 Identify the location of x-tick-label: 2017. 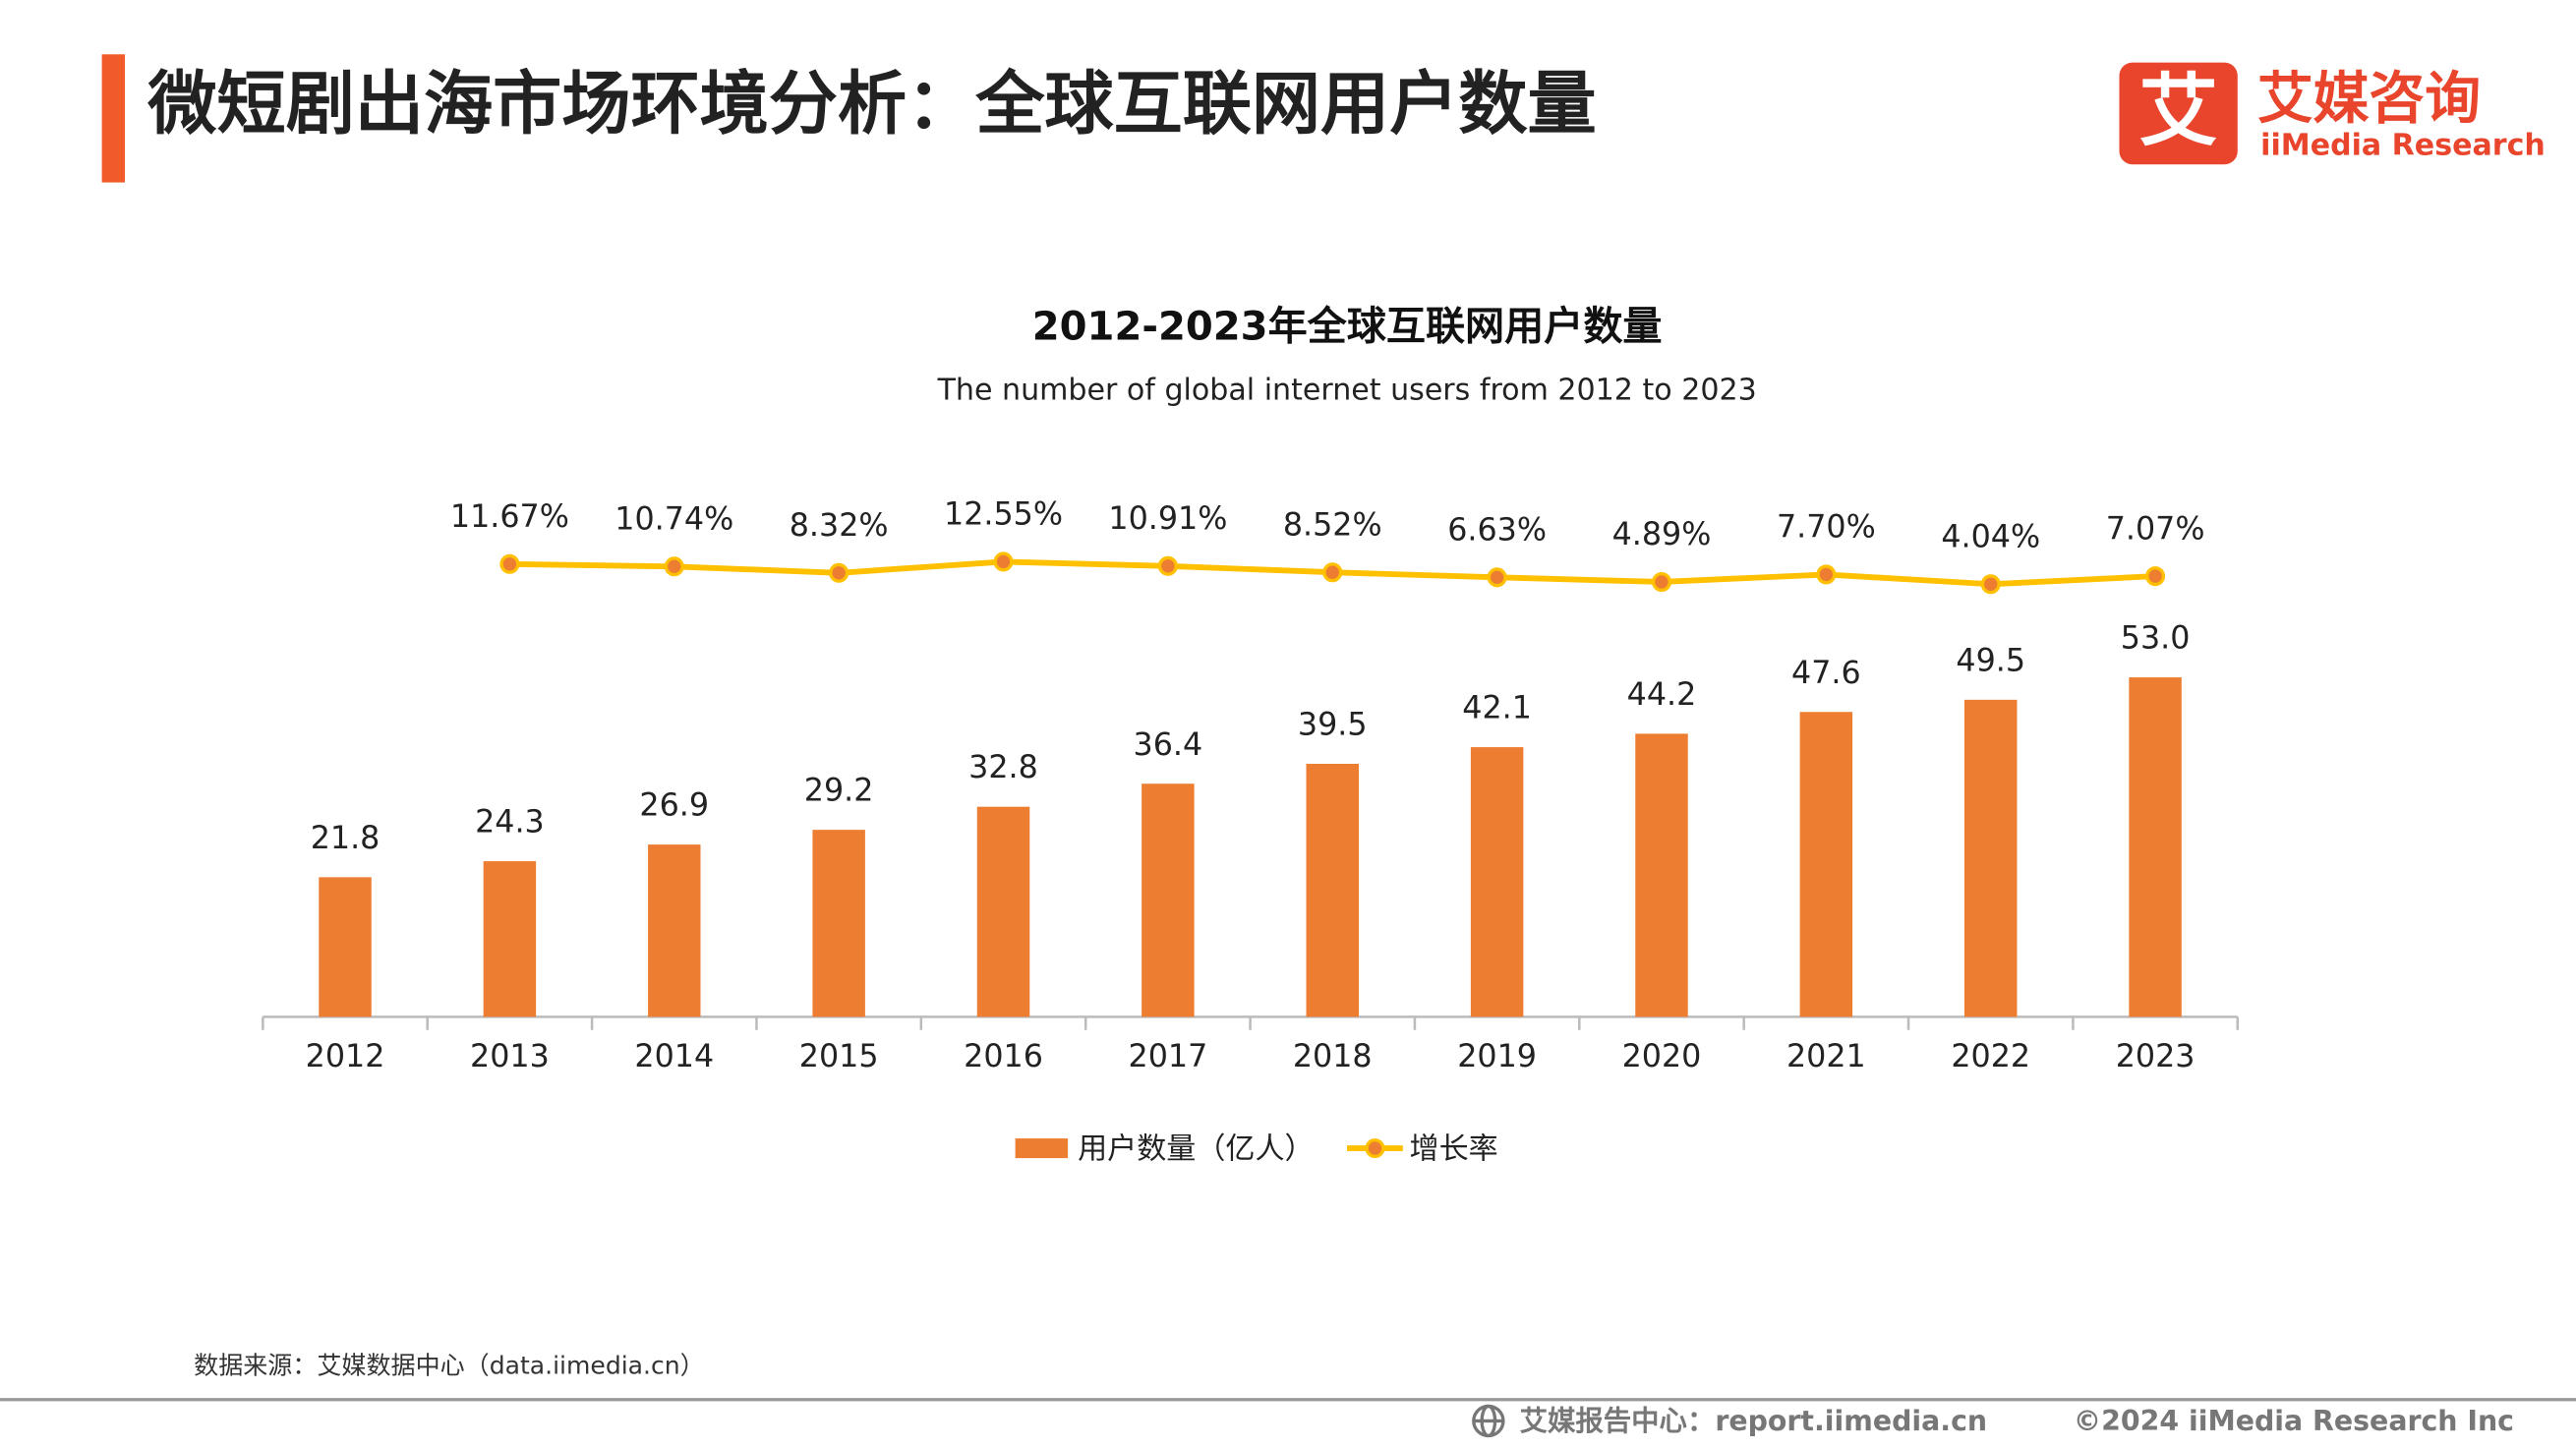
(1168, 1057).